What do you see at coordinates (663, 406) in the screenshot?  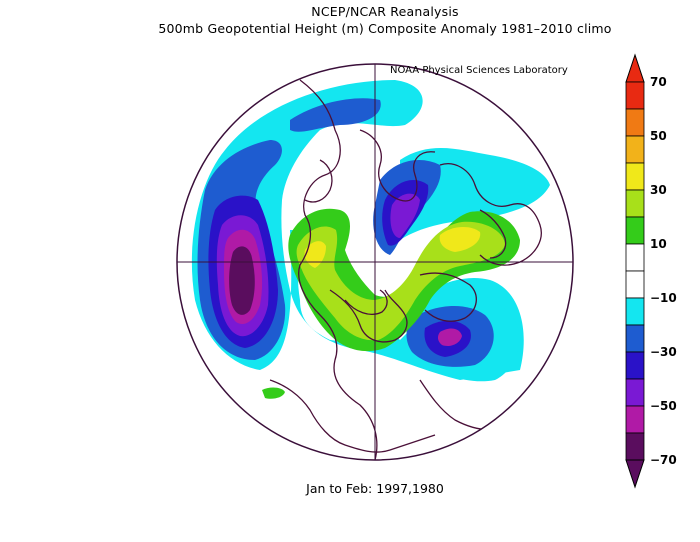 I see `colorbar-tick-label: −50` at bounding box center [663, 406].